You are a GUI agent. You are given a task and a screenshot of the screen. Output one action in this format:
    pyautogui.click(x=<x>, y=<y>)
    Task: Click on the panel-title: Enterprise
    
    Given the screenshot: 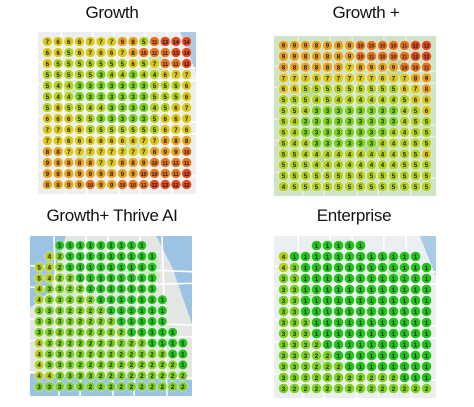 What is the action you would take?
    pyautogui.click(x=354, y=215)
    